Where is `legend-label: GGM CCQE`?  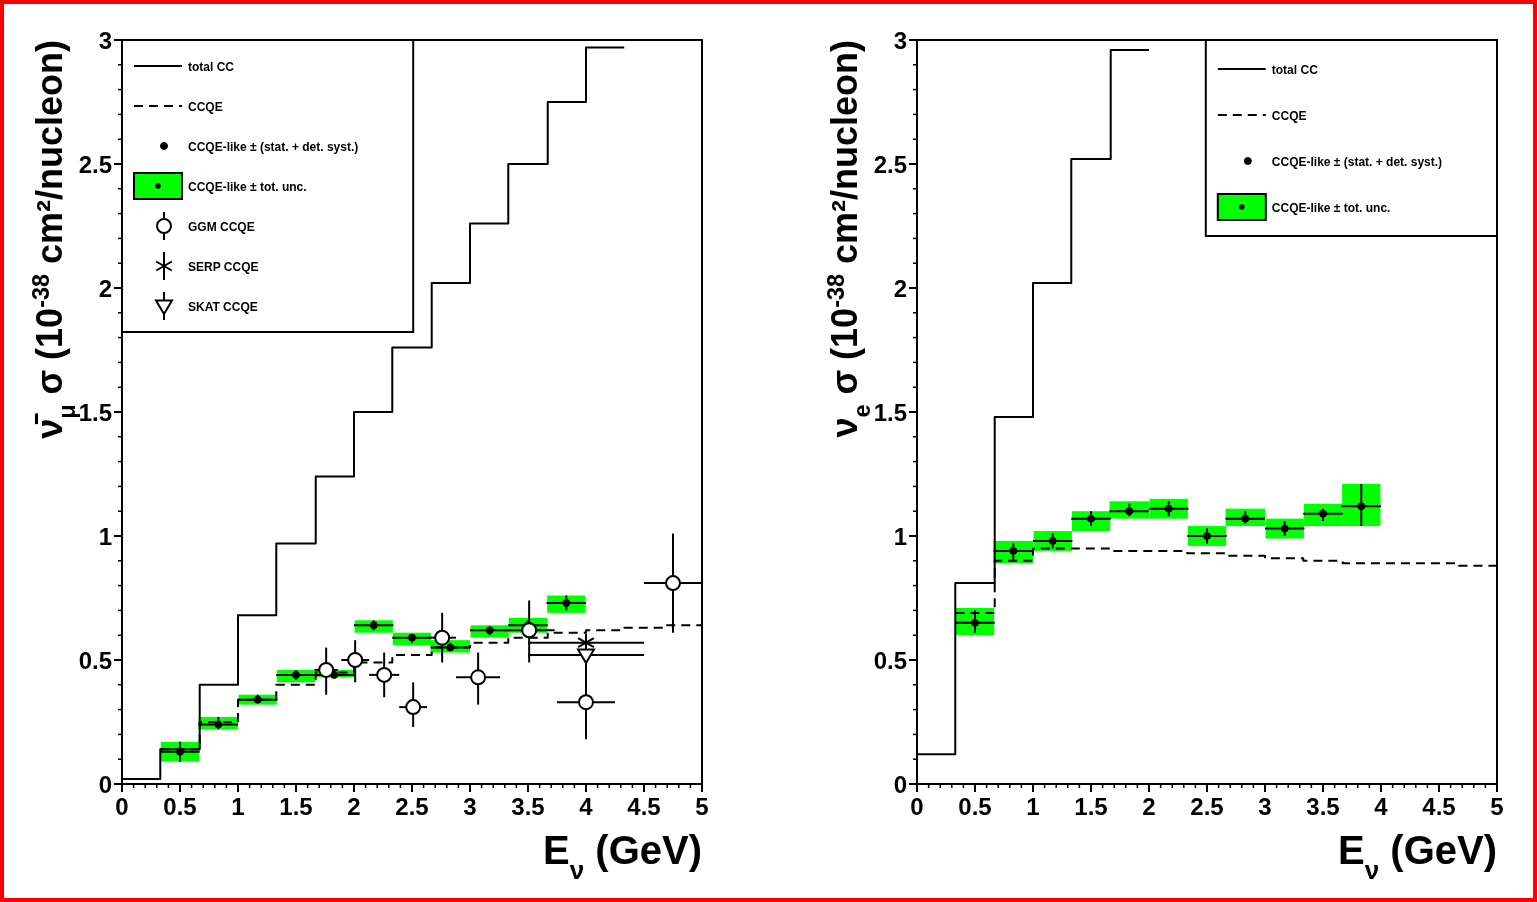
legend-label: GGM CCQE is located at coordinates (221, 227).